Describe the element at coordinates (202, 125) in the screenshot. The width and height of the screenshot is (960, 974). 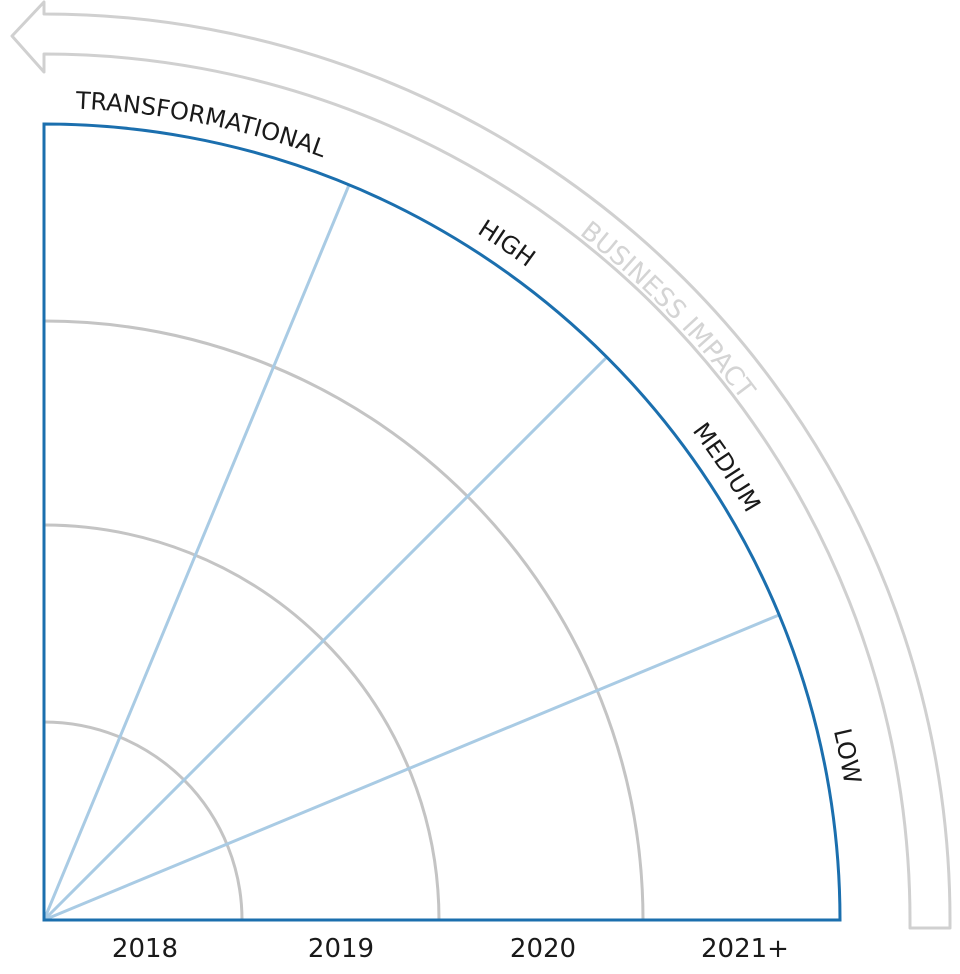
I see `level-label: TRANSFORMATIONAL` at that location.